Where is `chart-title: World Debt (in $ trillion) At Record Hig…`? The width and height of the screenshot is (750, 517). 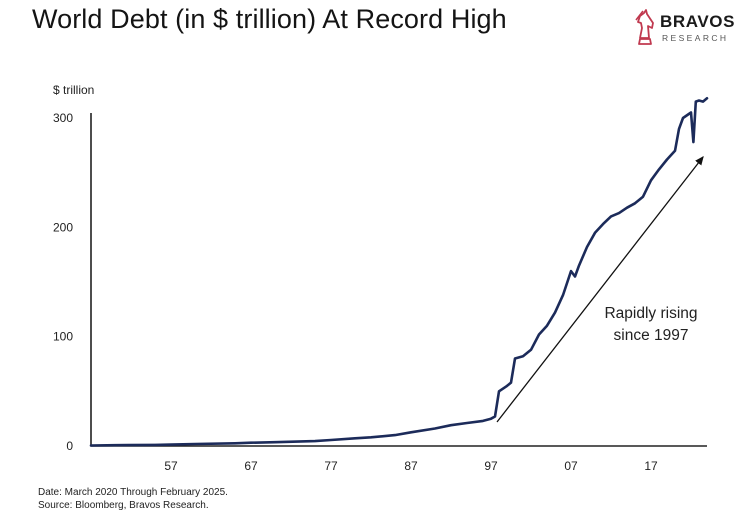 chart-title: World Debt (in $ trillion) At Record Hig… is located at coordinates (269, 19).